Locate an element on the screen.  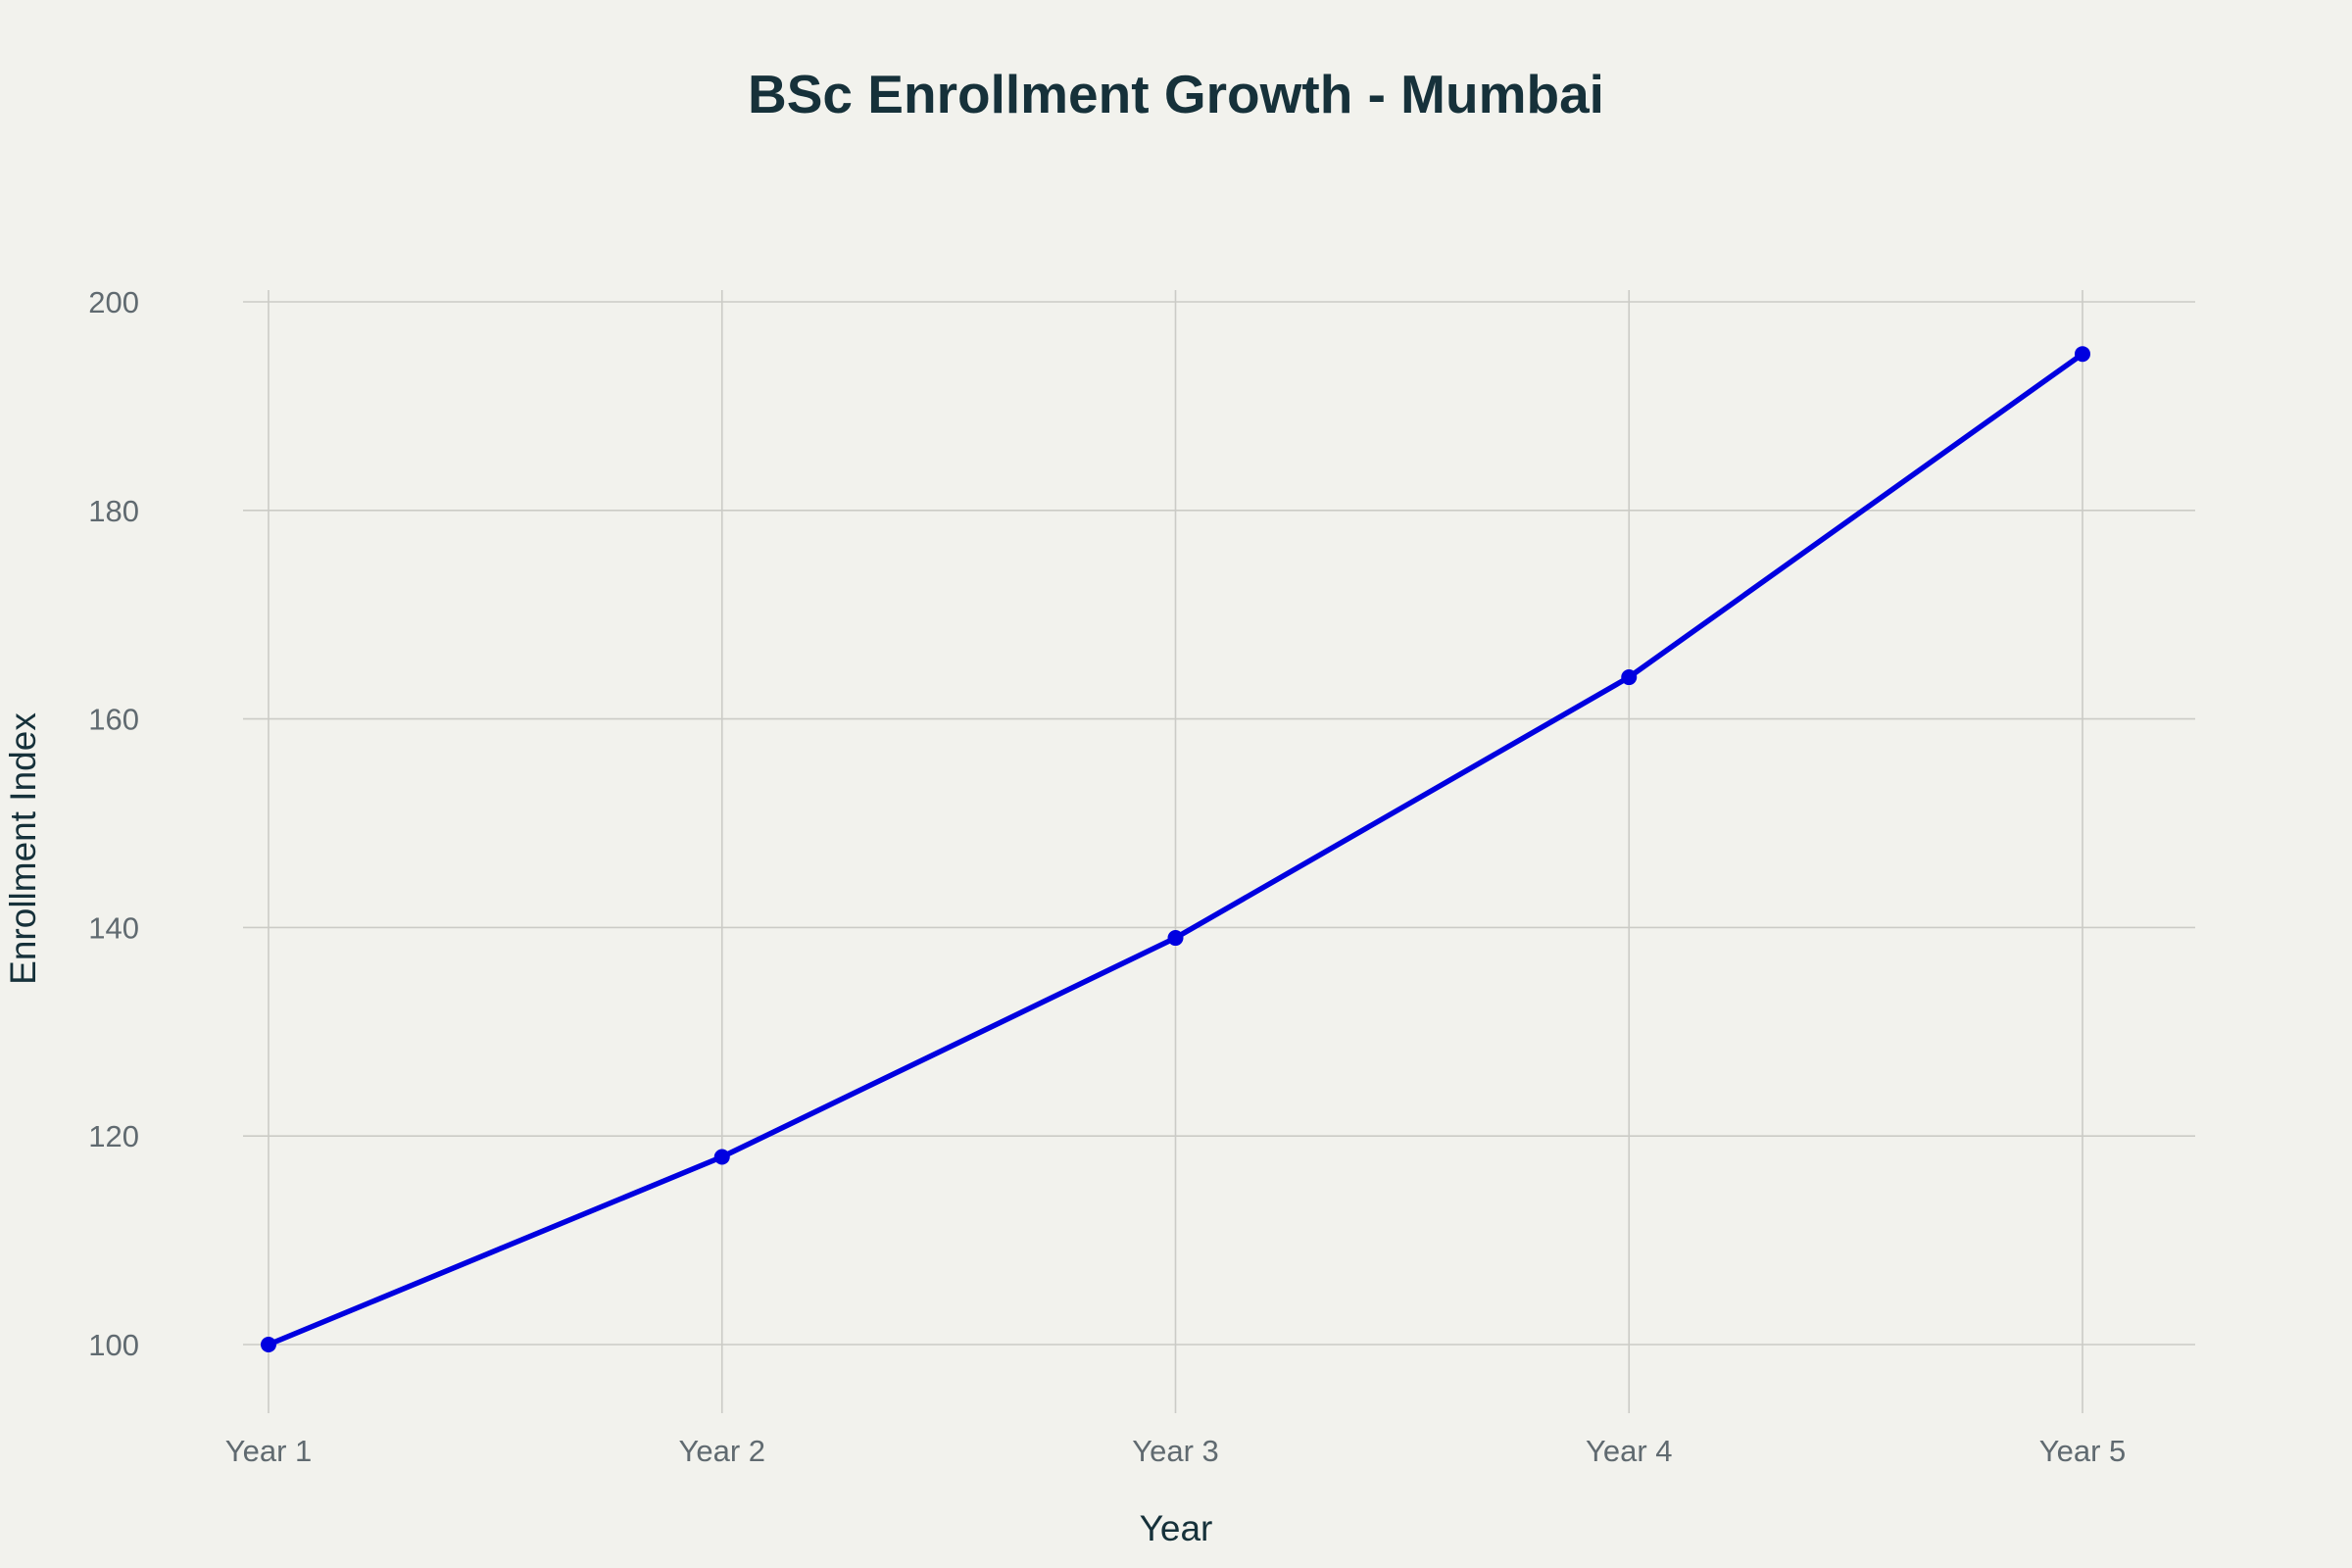
x-tick-label: Year 4 is located at coordinates (1629, 1451).